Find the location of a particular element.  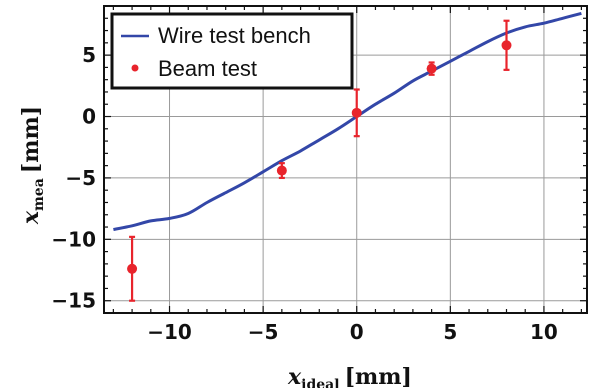

x-axis-label: xideal [mm] is located at coordinates (349, 376).